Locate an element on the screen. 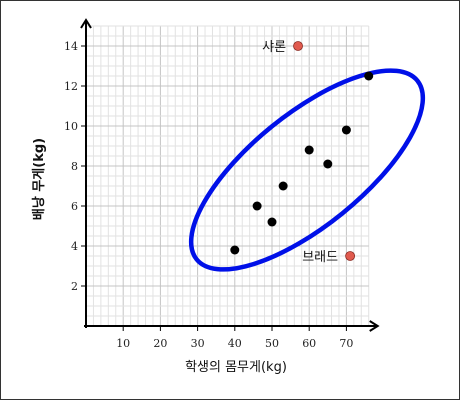 The image size is (460, 400). y-tick-label: 4 is located at coordinates (74, 246).